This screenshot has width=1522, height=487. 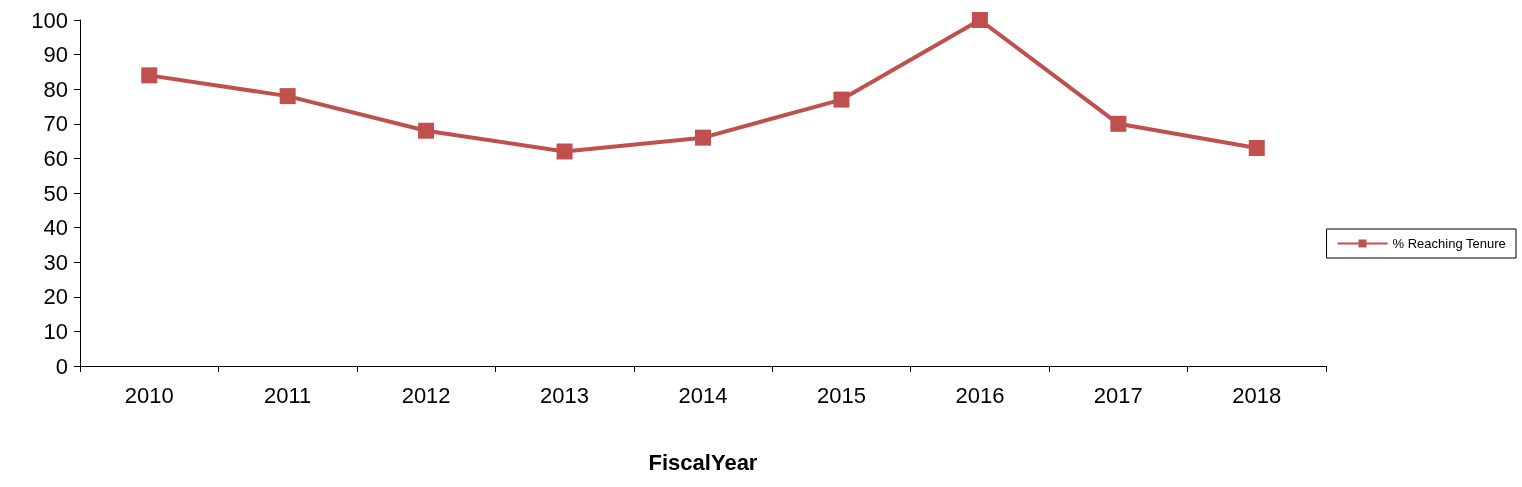 What do you see at coordinates (703, 462) in the screenshot?
I see `x-axis-title: FiscalYear` at bounding box center [703, 462].